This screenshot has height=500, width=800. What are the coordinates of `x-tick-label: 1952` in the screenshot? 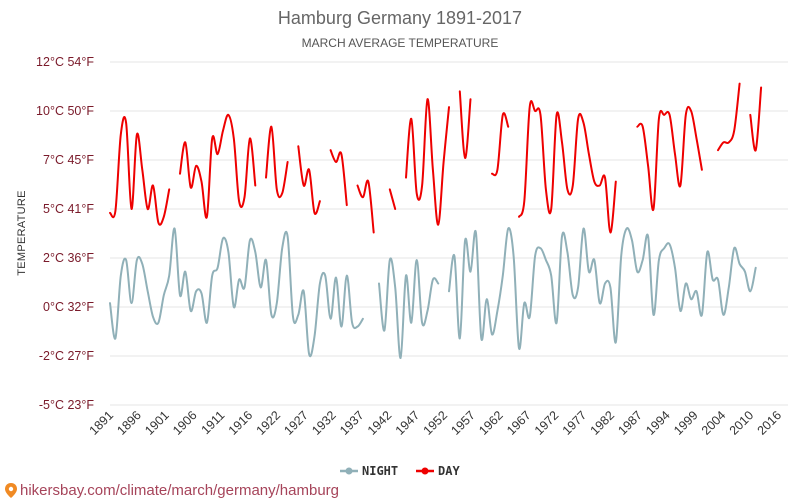 It's located at (436, 423).